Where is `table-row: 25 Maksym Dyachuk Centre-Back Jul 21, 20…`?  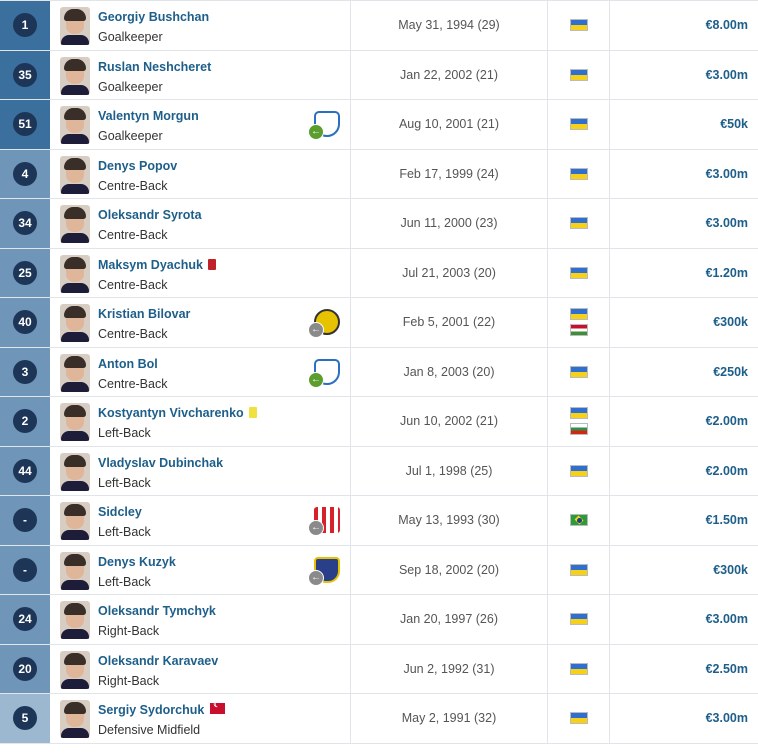
table-row: 25 Maksym Dyachuk Centre-Back Jul 21, 20… is located at coordinates (379, 273).